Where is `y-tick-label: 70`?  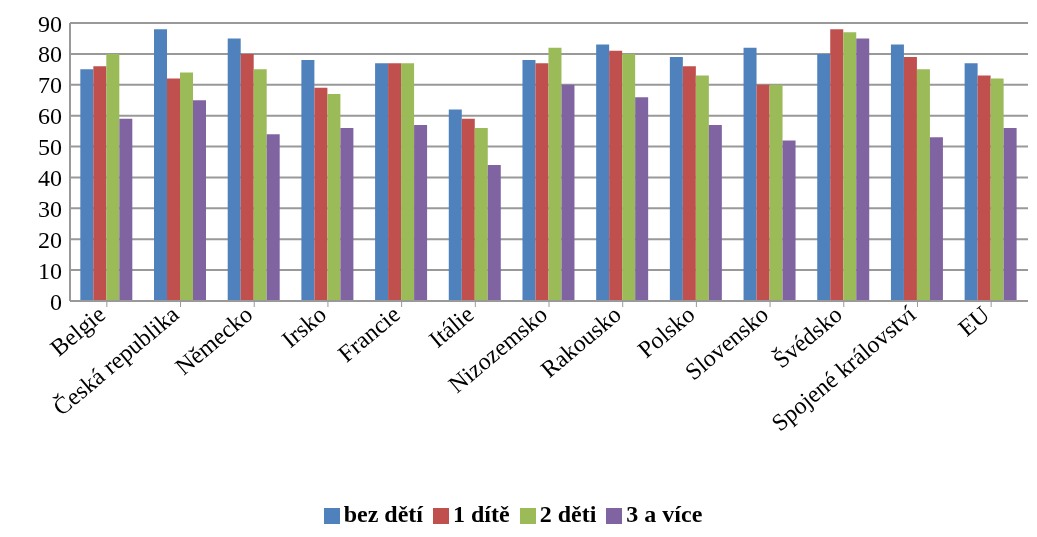 y-tick-label: 70 is located at coordinates (50, 85).